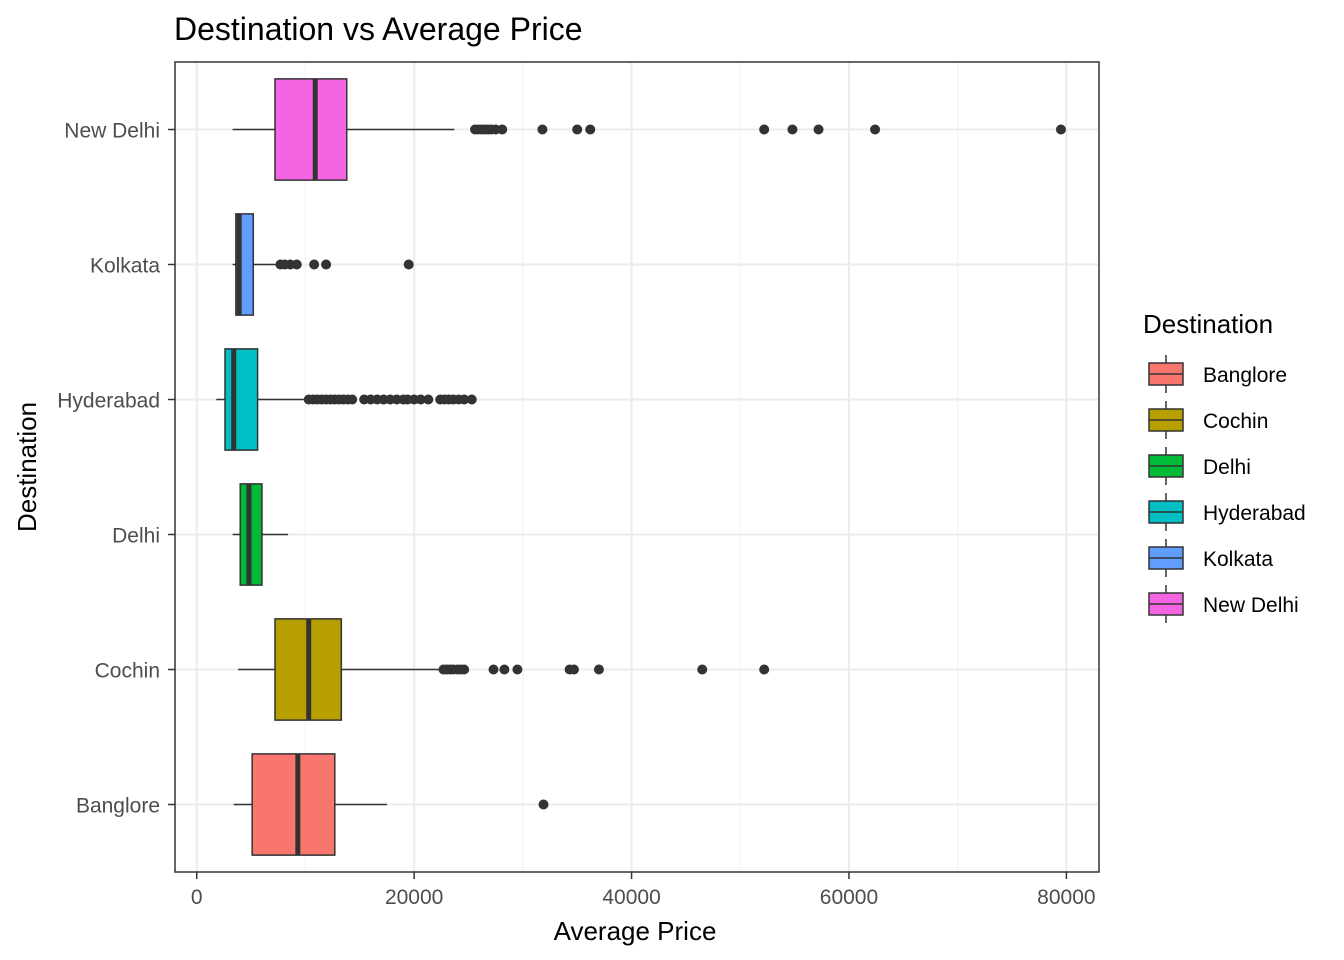 This screenshot has width=1344, height=960. What do you see at coordinates (1208, 324) in the screenshot?
I see `legend-title: Destination` at bounding box center [1208, 324].